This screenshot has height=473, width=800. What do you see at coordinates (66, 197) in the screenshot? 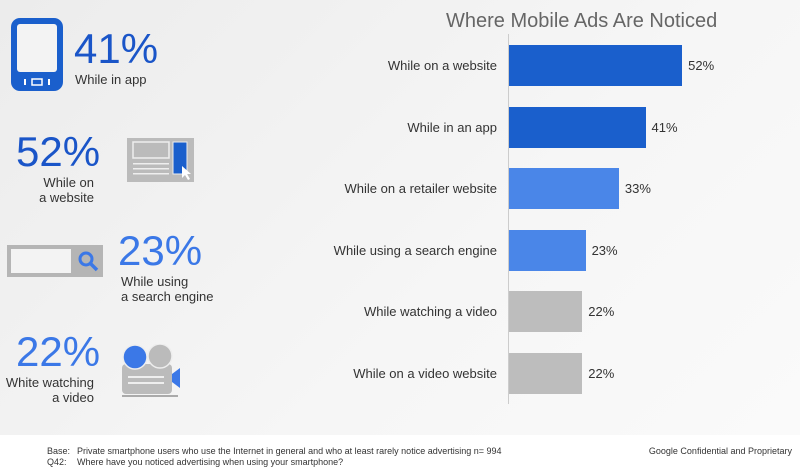
I see `label-line: a website` at bounding box center [66, 197].